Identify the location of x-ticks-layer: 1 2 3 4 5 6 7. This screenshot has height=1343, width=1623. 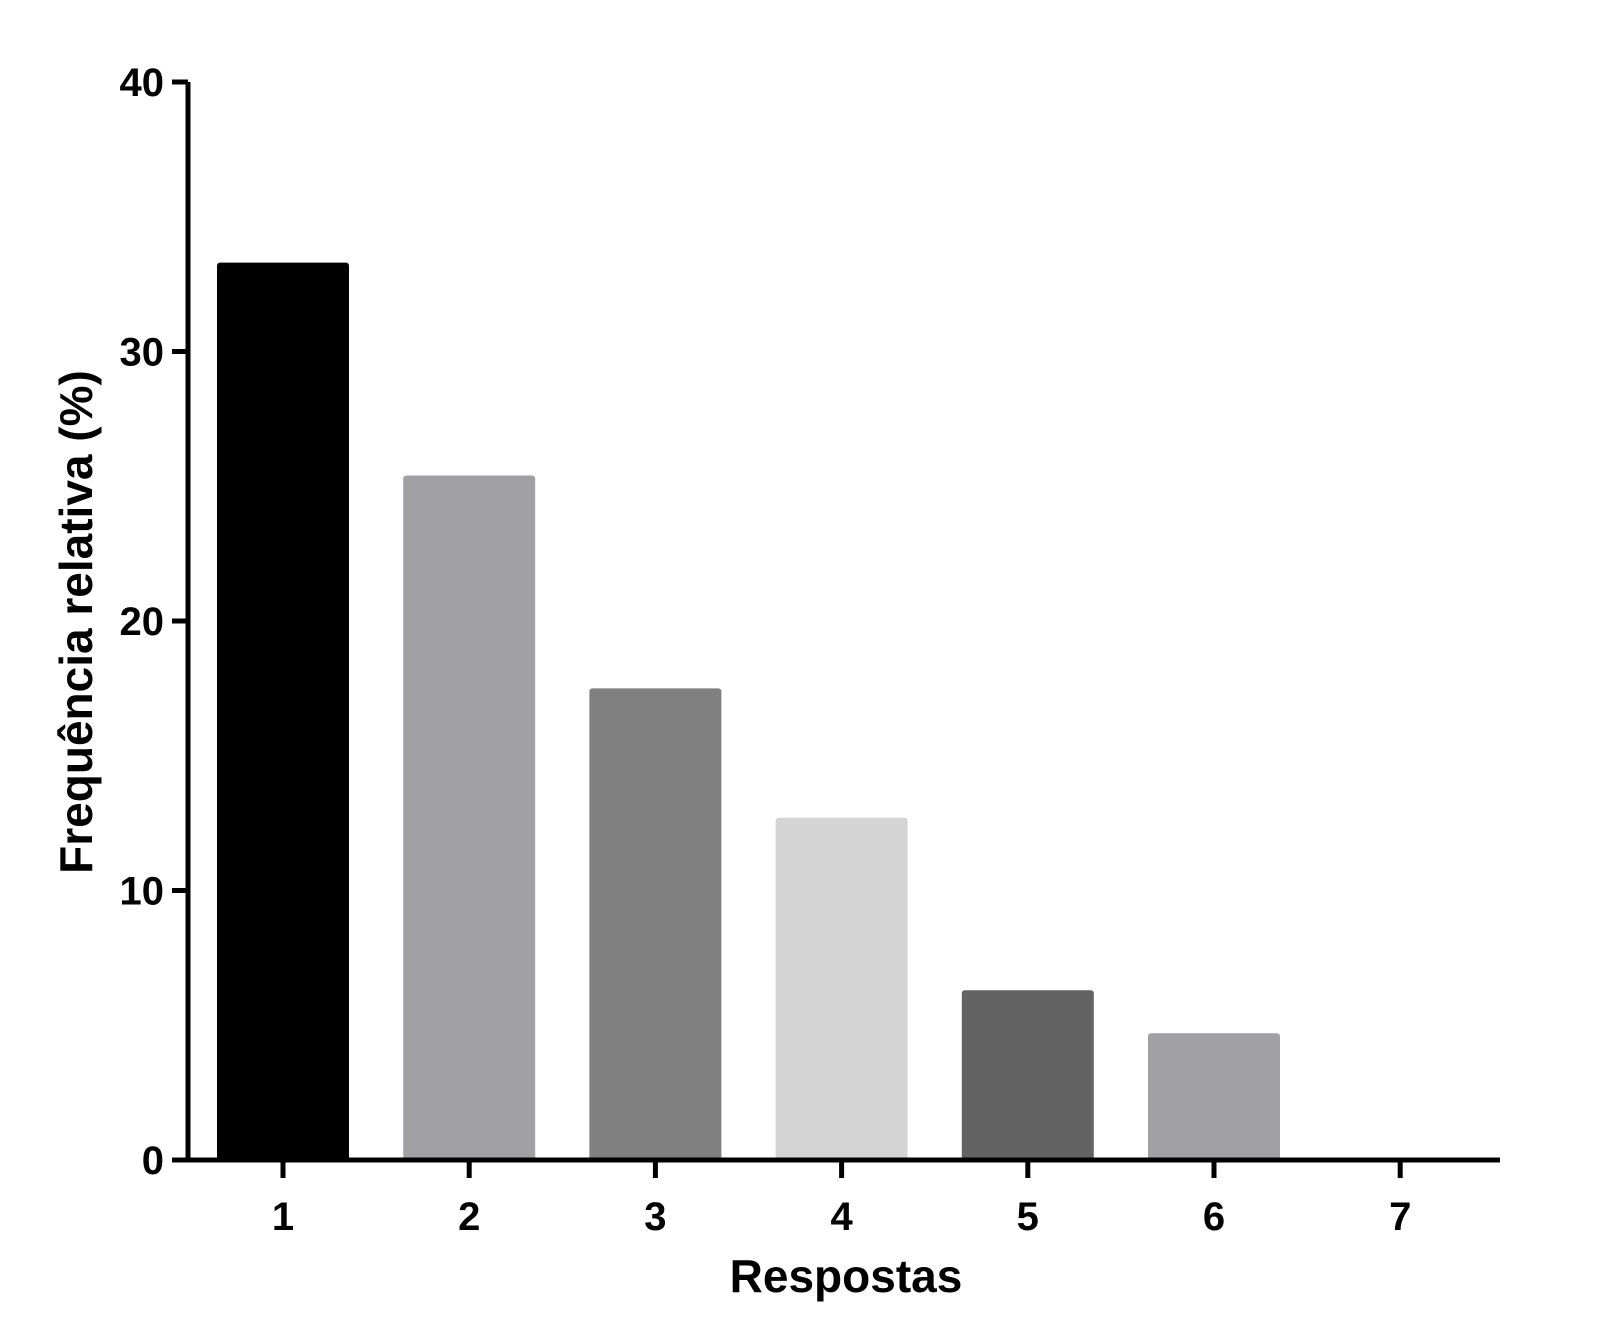
(841, 1199).